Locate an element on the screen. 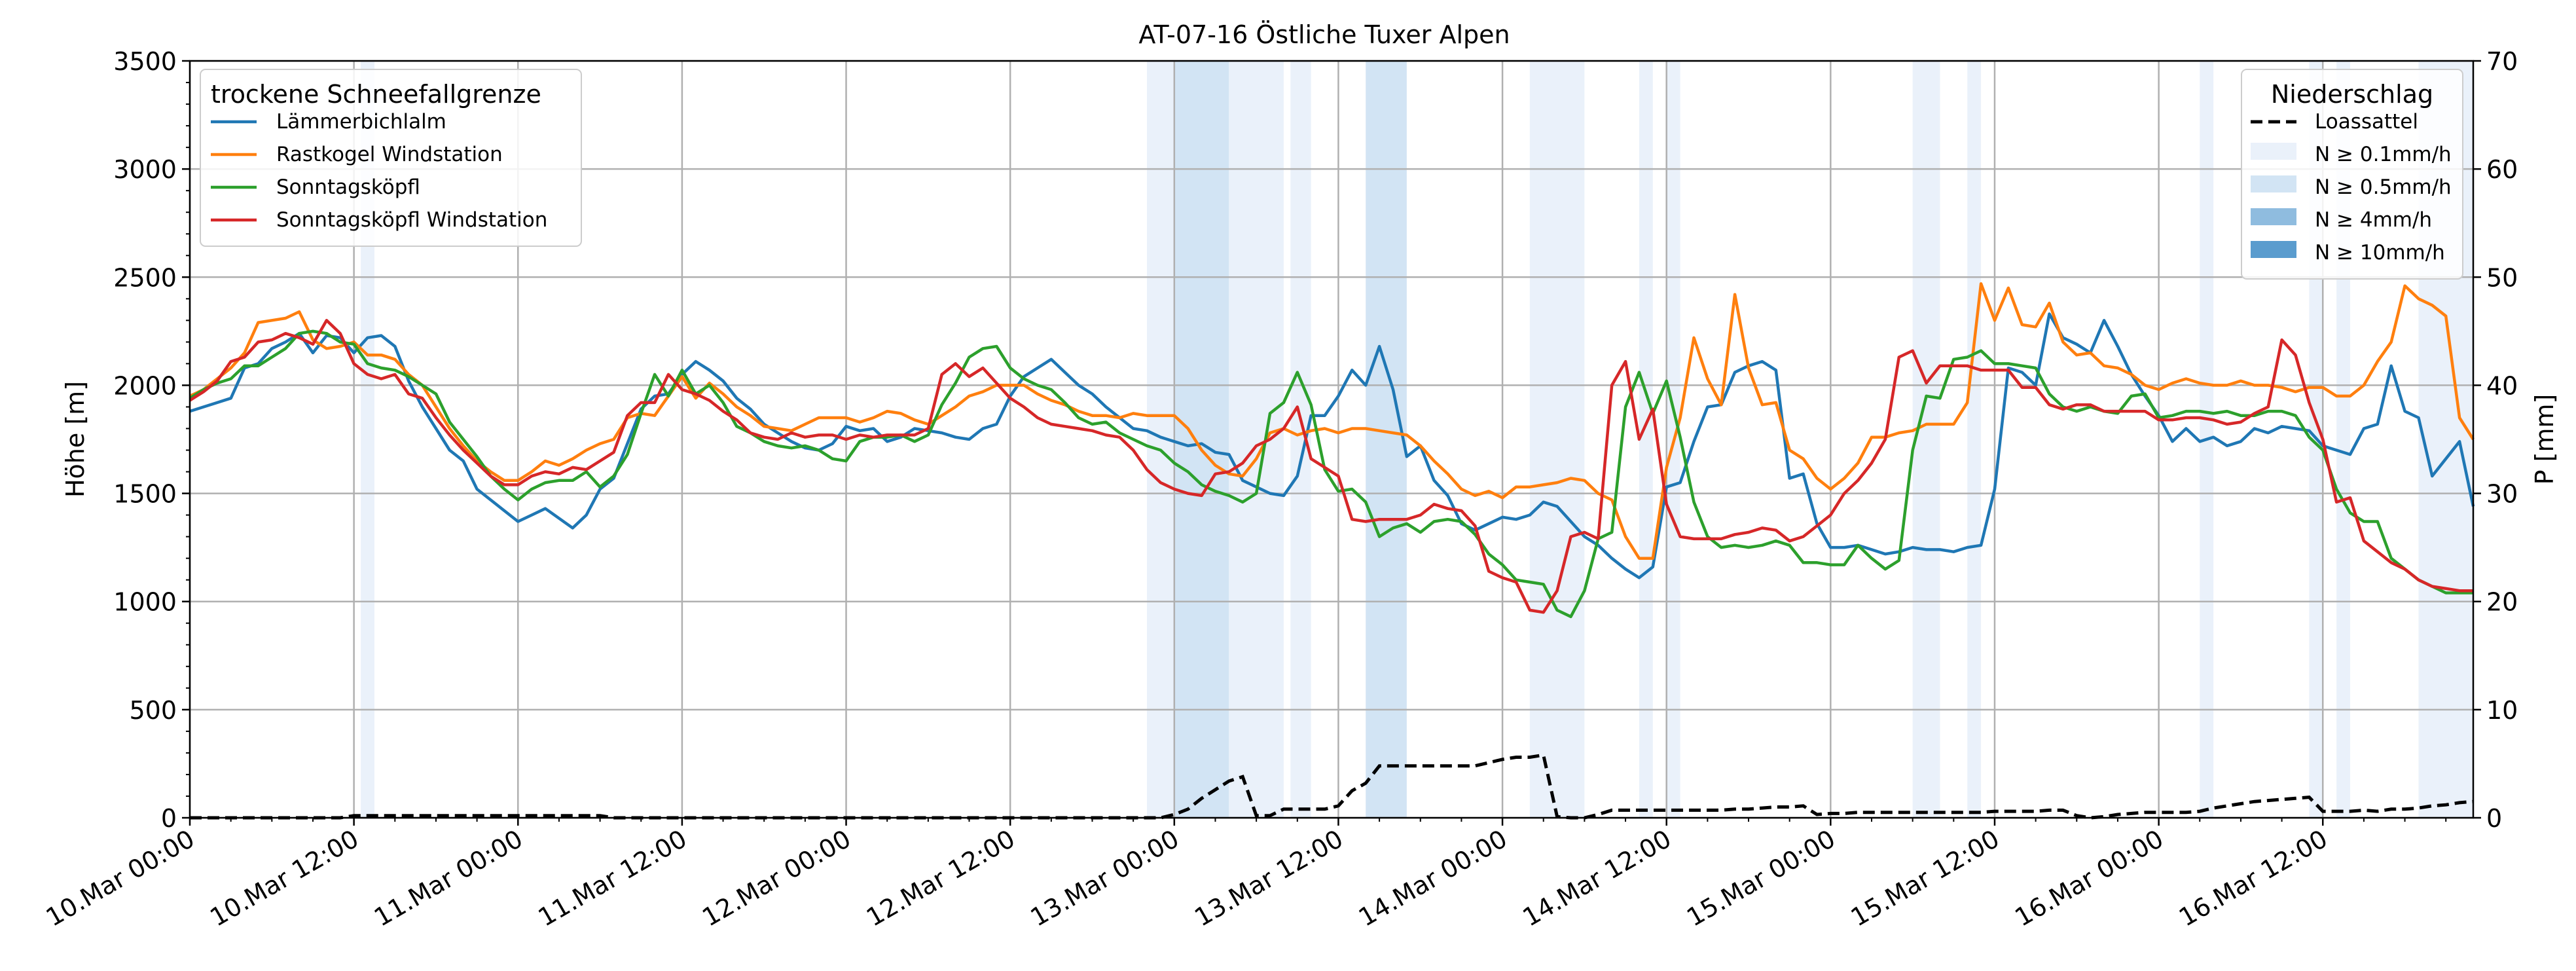 The height and width of the screenshot is (971, 2576). legend-entry-label: N ≥ 10mm/h is located at coordinates (2380, 253).